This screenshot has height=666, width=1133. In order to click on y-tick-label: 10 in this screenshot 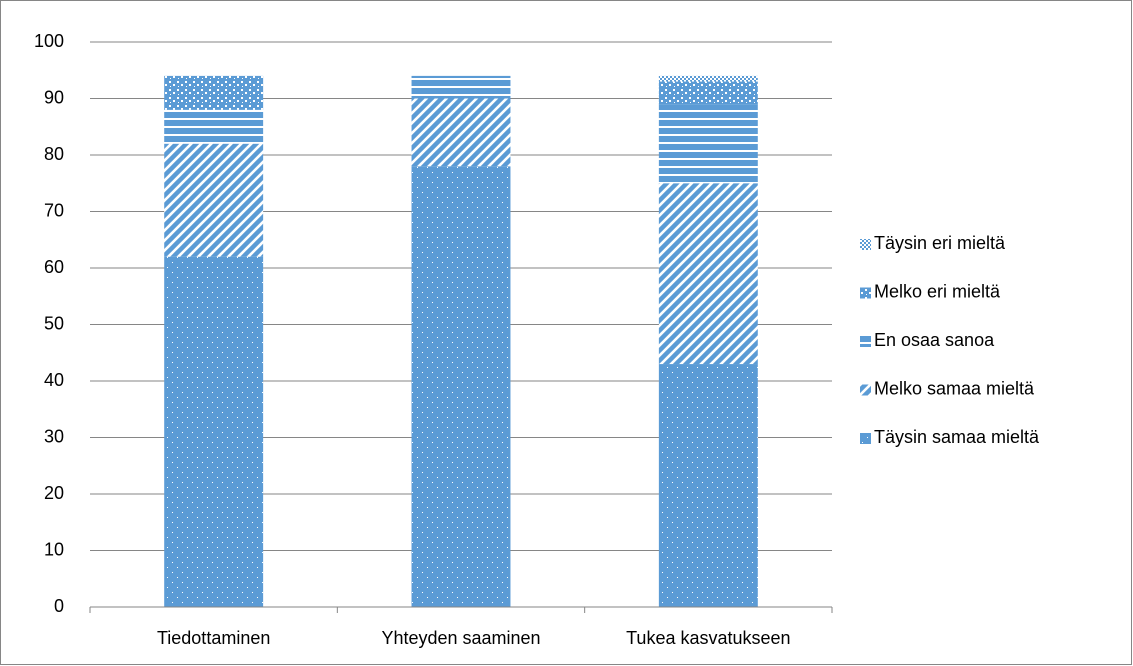, I will do `click(54, 549)`.